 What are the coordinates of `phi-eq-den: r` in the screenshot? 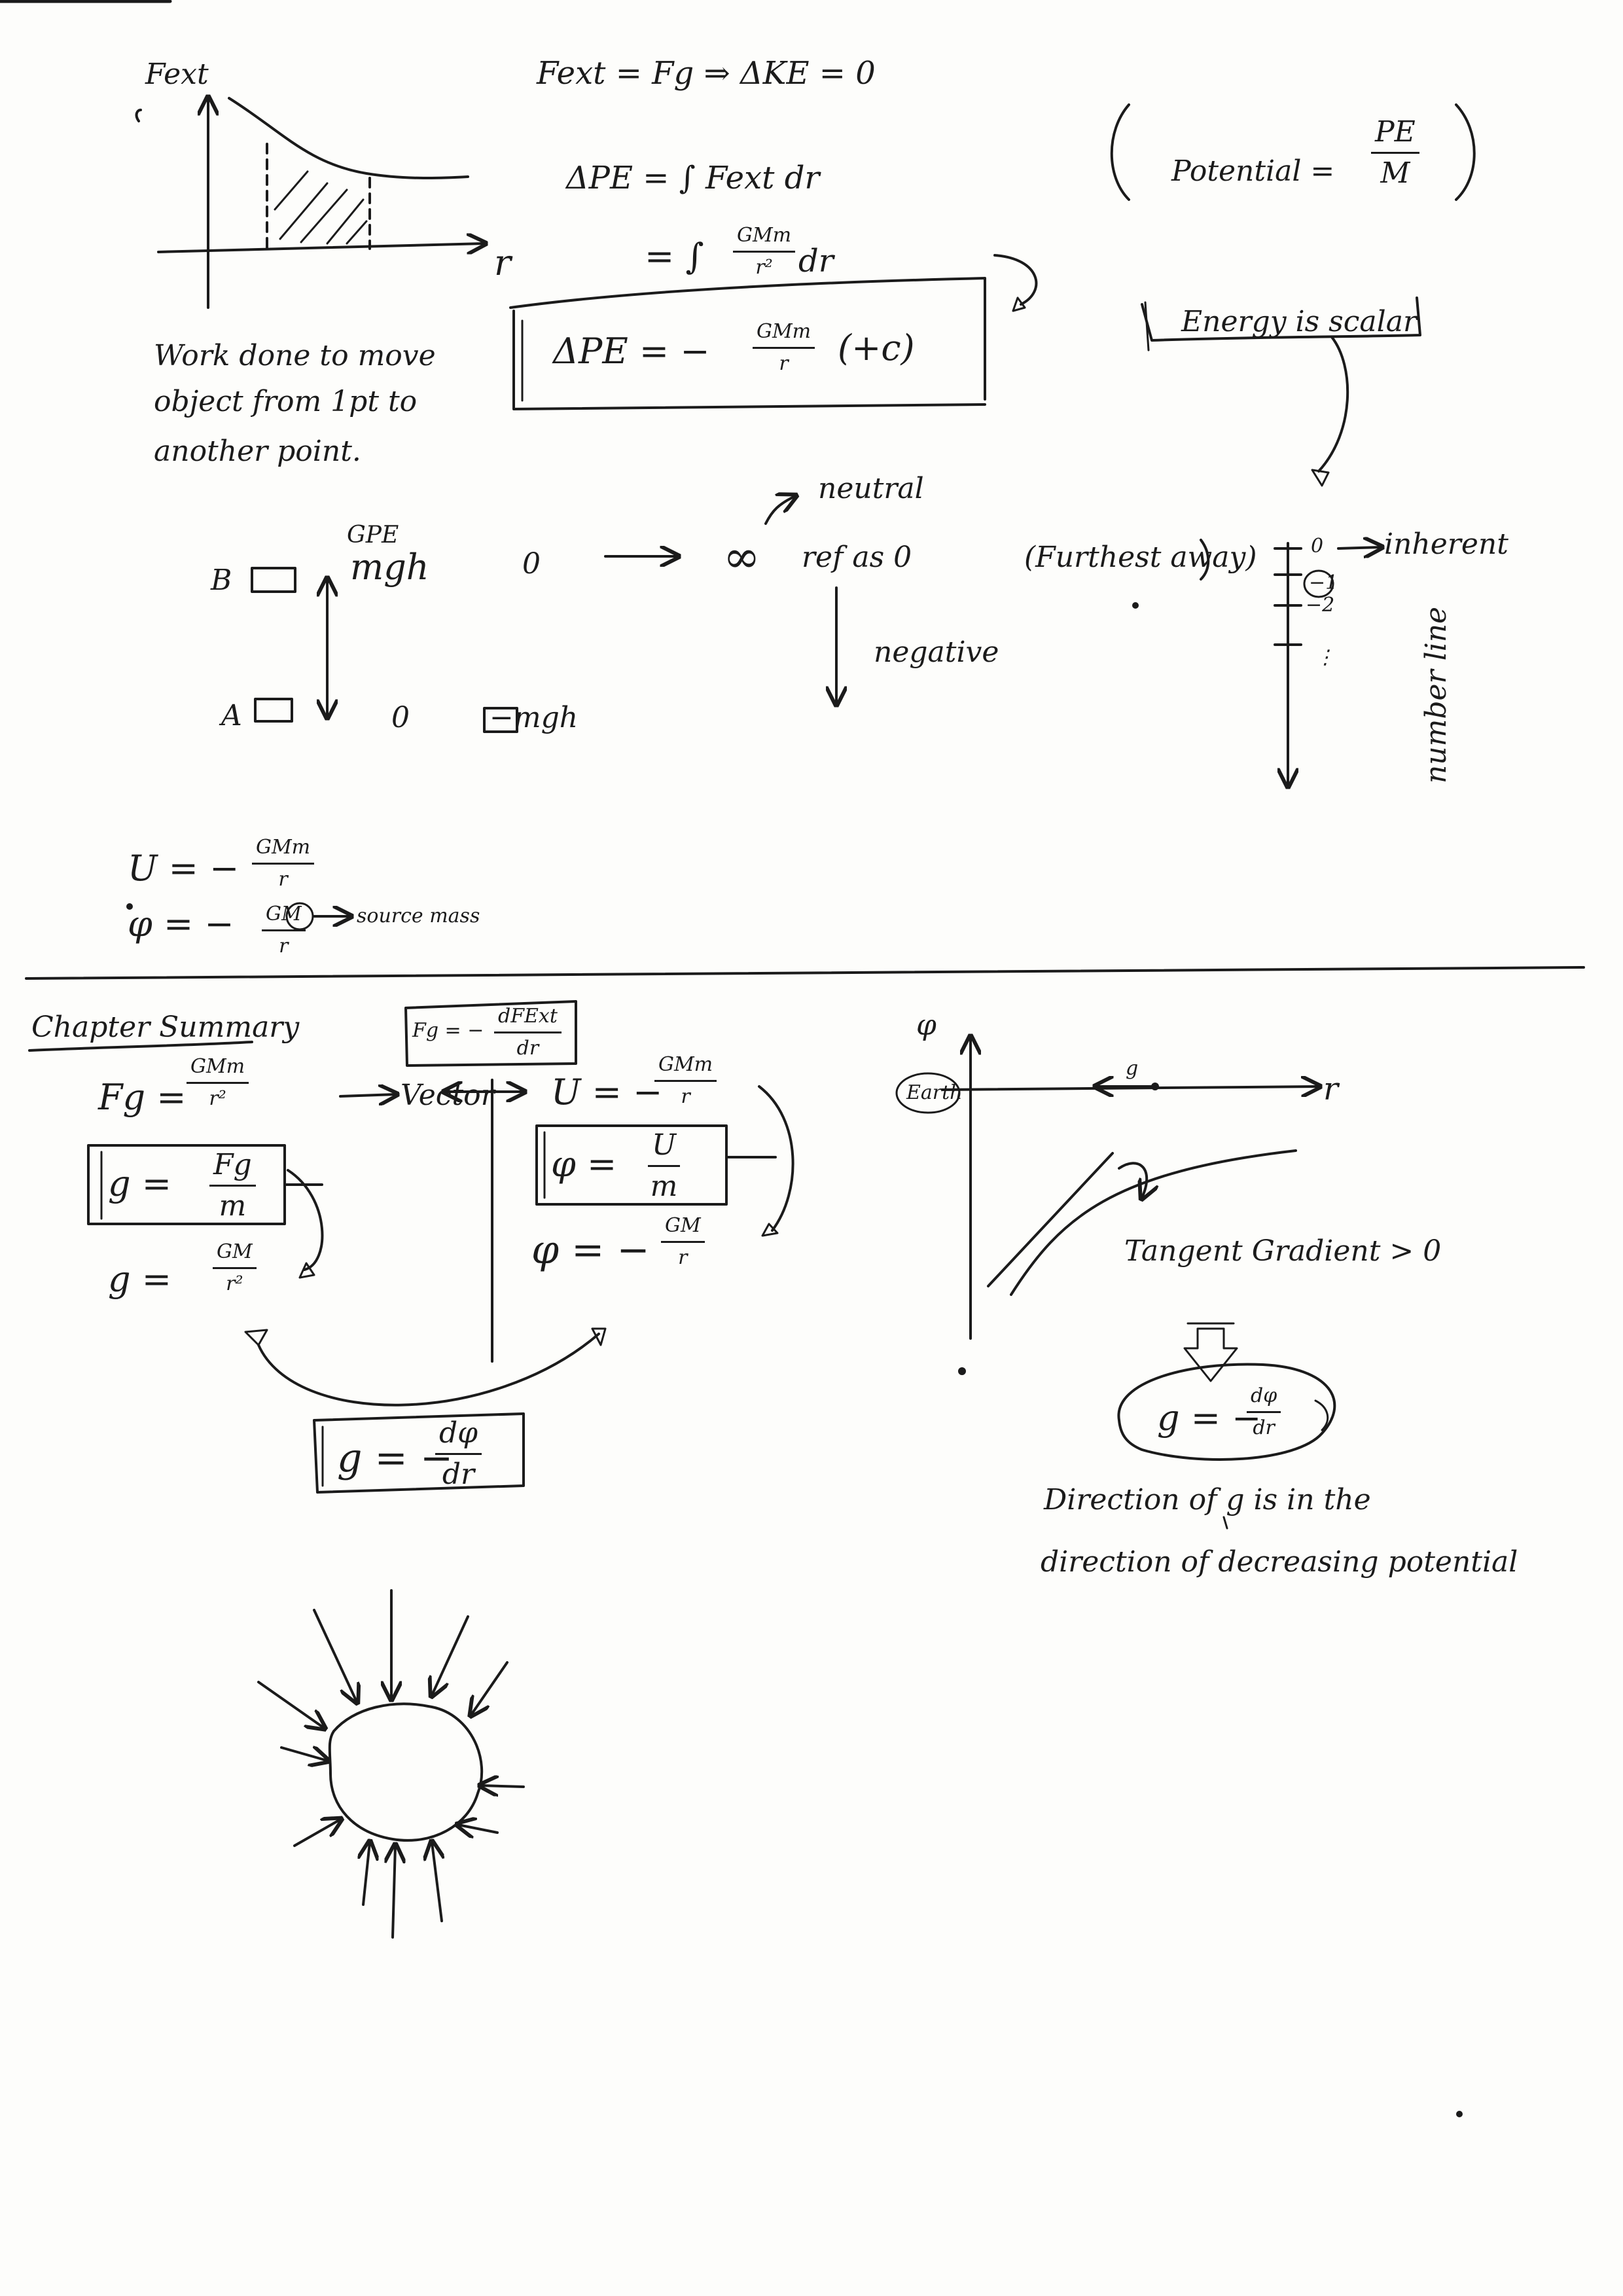 It's located at (284, 946).